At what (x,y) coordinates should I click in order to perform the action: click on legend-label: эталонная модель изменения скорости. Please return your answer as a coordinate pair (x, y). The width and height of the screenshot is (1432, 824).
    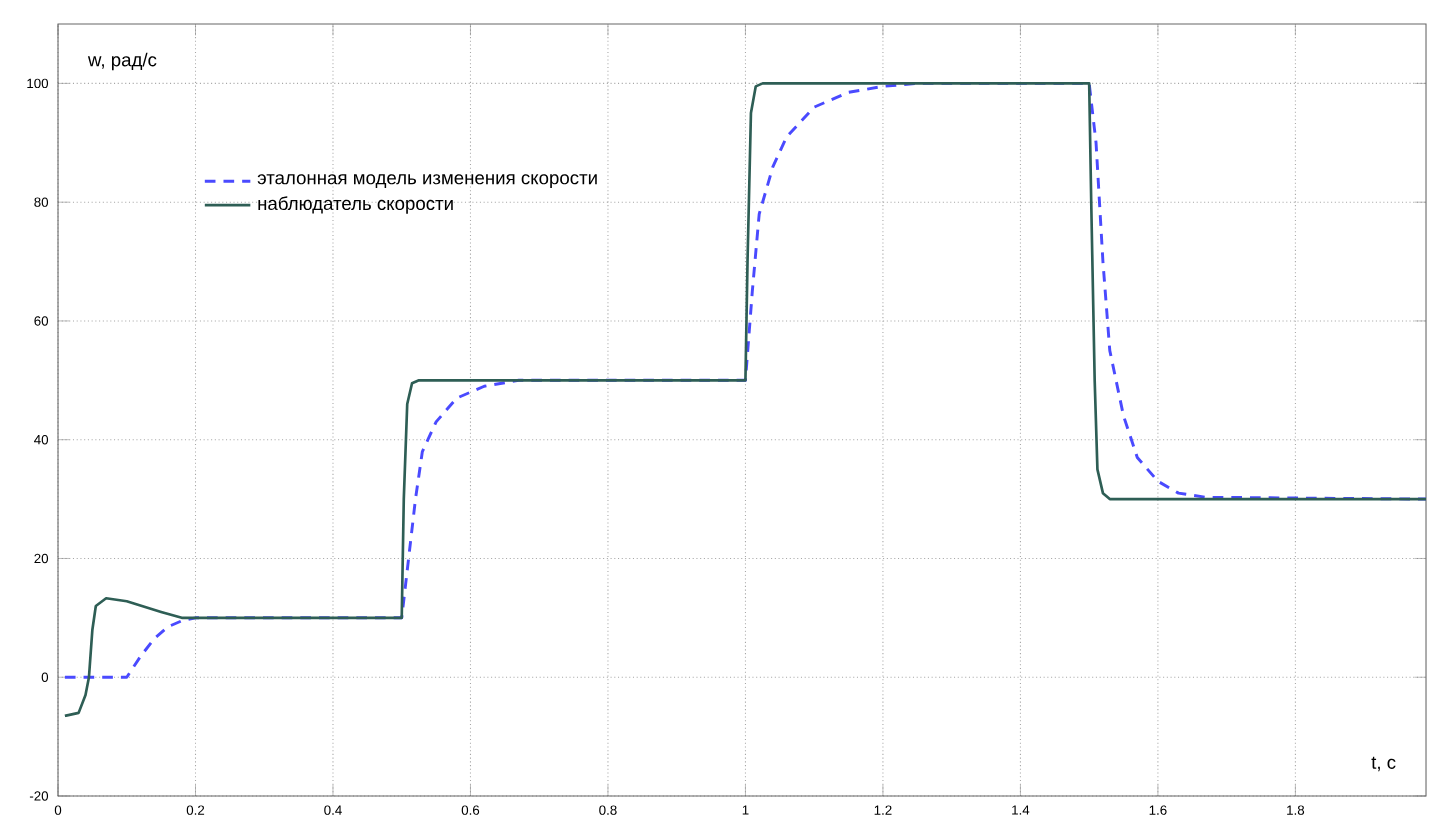
    Looking at the image, I should click on (427, 181).